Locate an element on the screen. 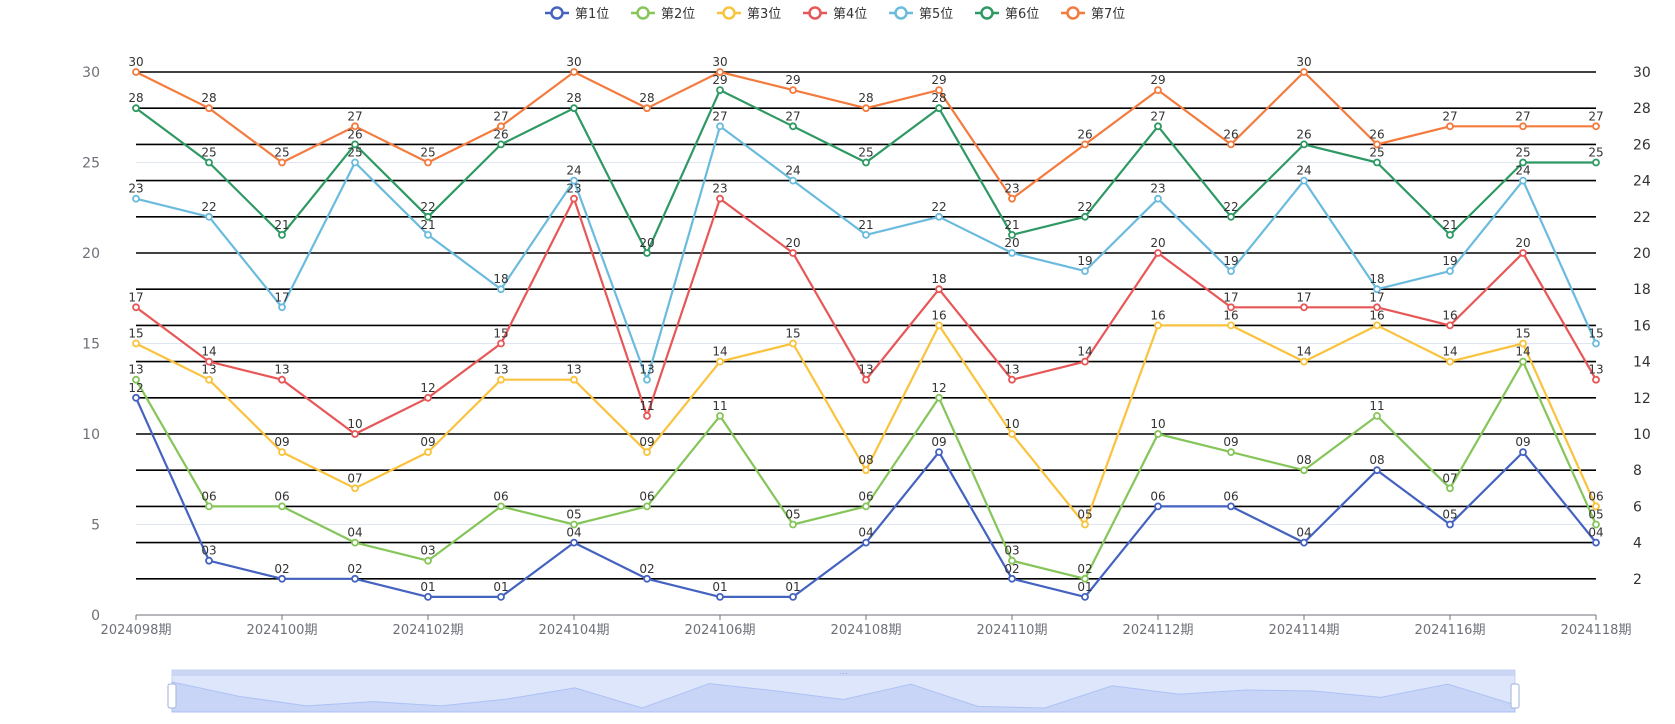 This screenshot has height=724, width=1675. legend: 第1位 第2位 第3位 第4位 第5位 第6位 第7位 is located at coordinates (835, 14).